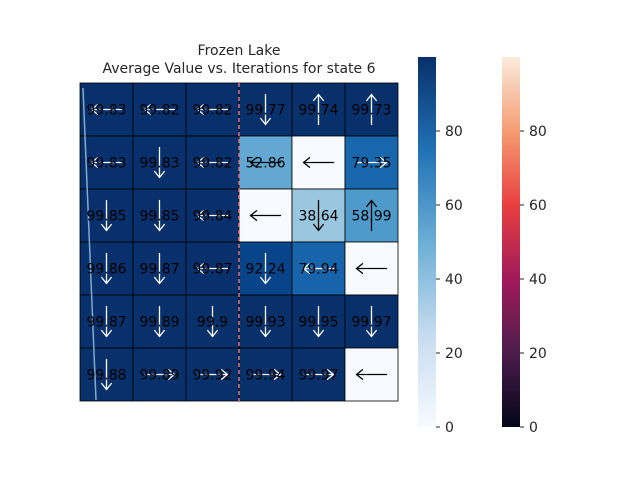 Image resolution: width=640 pixels, height=480 pixels. I want to click on colorbar-rocket: 0 20 40 60 80, so click(524, 246).